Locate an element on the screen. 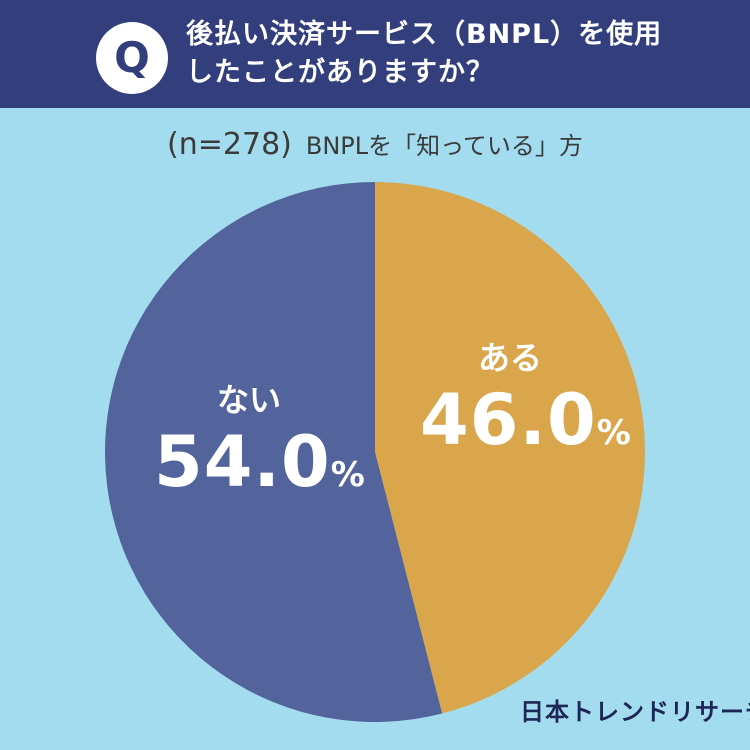 The image size is (750, 750). question-line-2: したことがありますか？ is located at coordinates (340, 72).